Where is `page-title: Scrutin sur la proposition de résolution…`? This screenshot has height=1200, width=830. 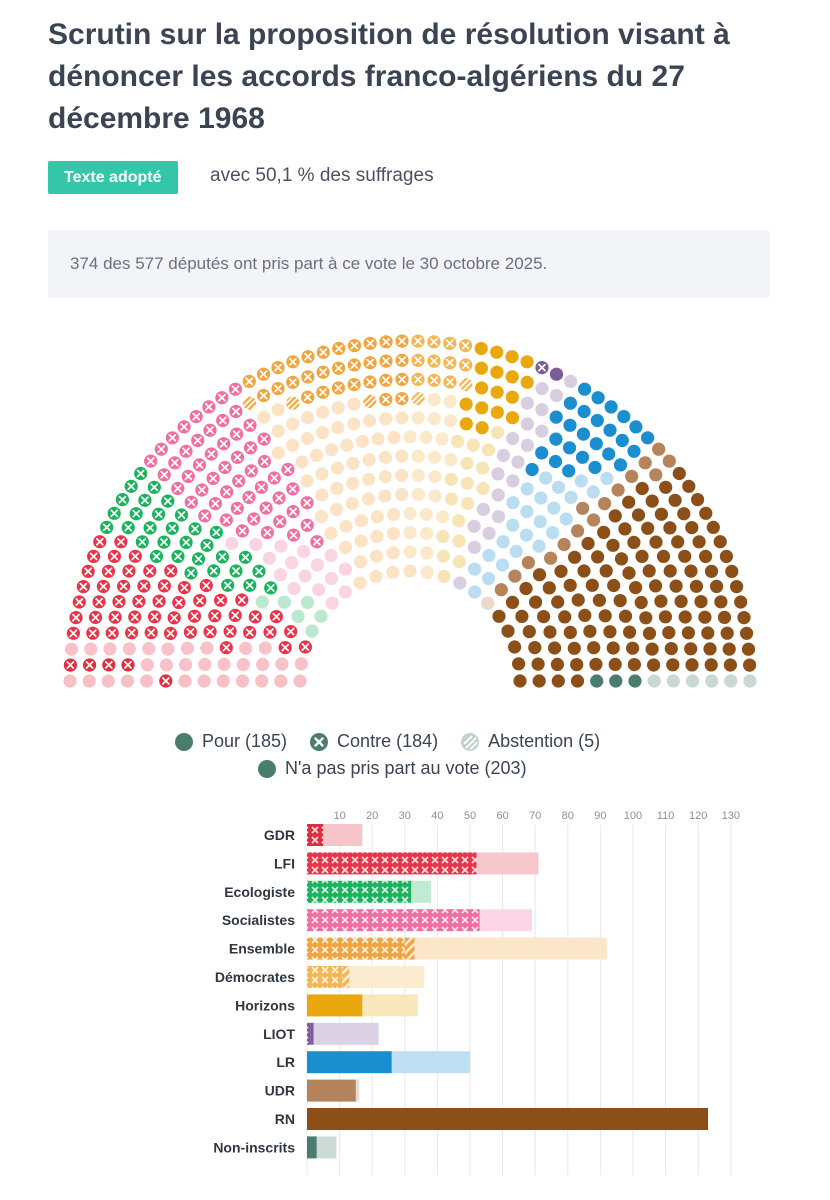 page-title: Scrutin sur la proposition de résolution… is located at coordinates (389, 76).